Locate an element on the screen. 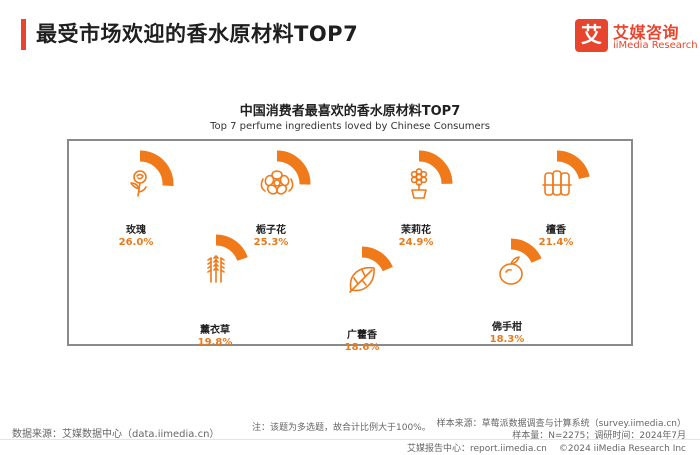  chart-title: 中国消费者最喜欢的香水原材料TOP7 is located at coordinates (350, 111).